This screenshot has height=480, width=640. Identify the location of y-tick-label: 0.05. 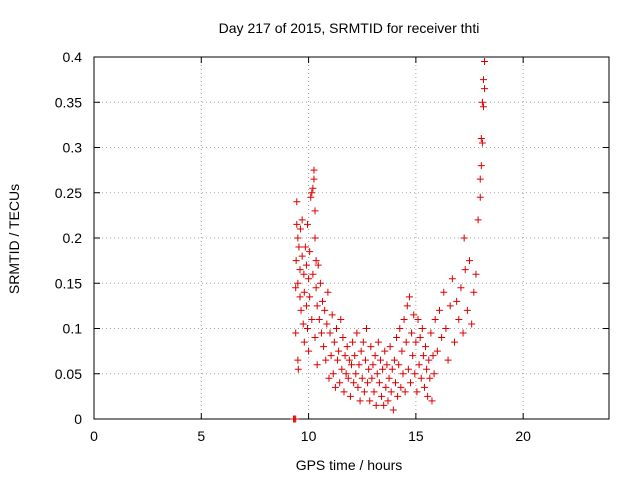
(68, 374).